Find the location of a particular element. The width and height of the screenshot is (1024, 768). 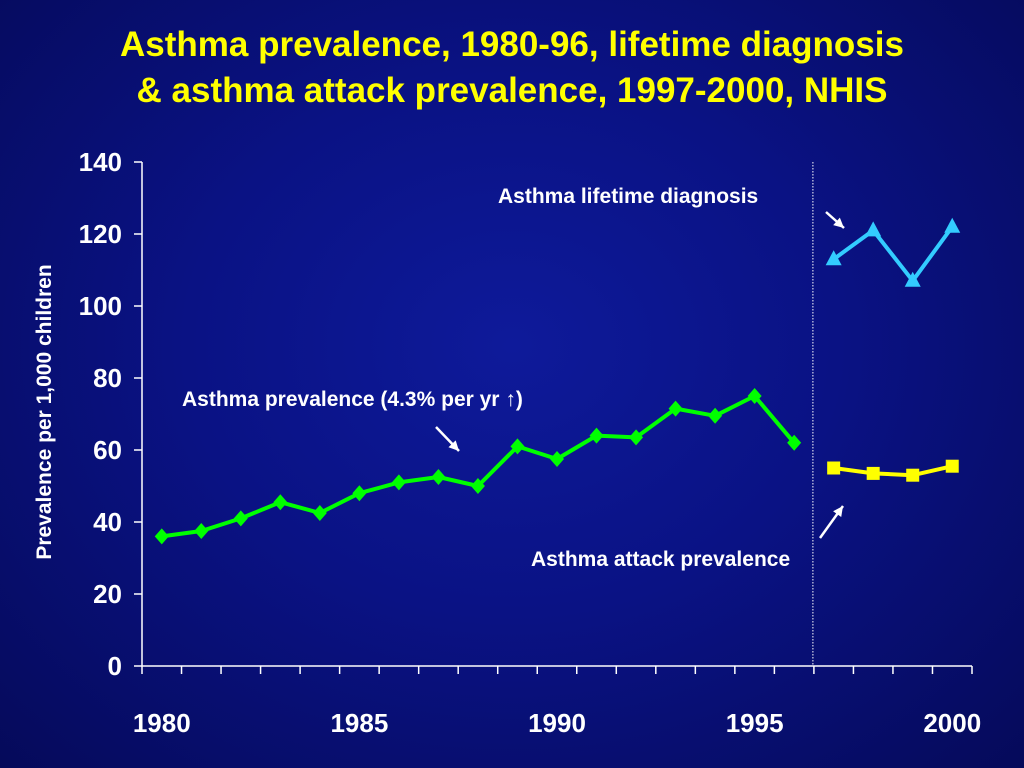

annotation-prevalence-text: Asthma prevalence (4.3% per yr is located at coordinates (343, 399).